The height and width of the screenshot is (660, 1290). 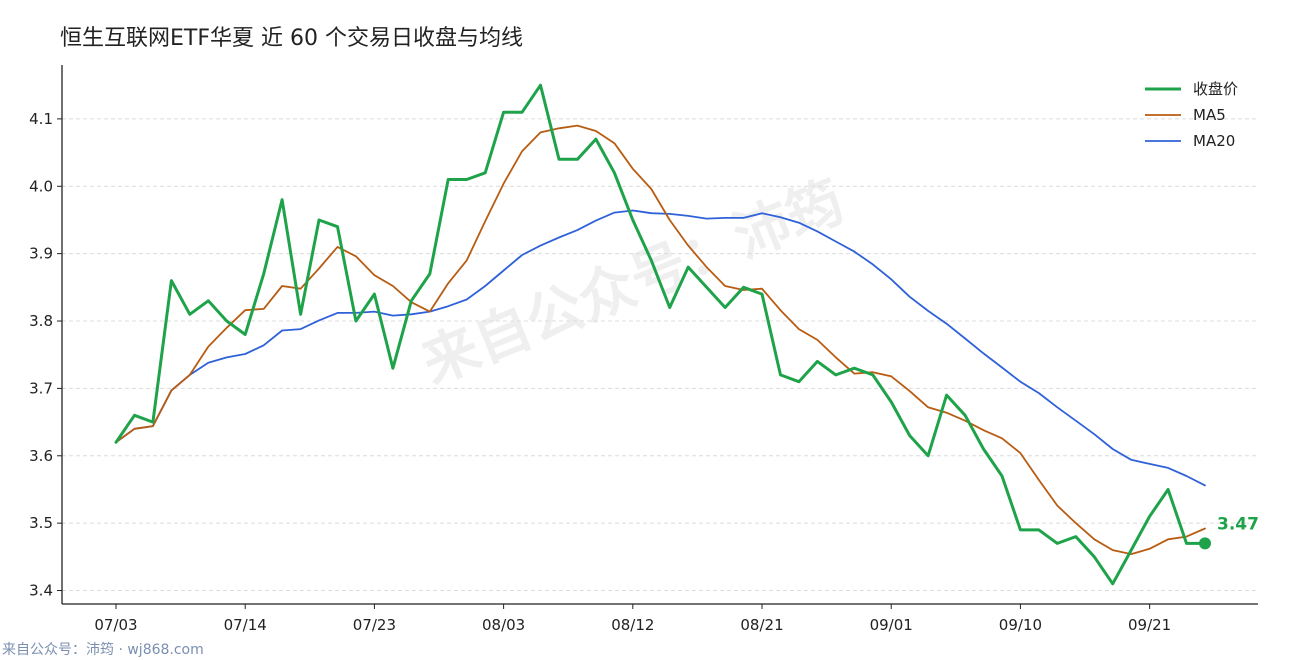 I want to click on y-tick-label: 4.1, so click(x=41, y=119).